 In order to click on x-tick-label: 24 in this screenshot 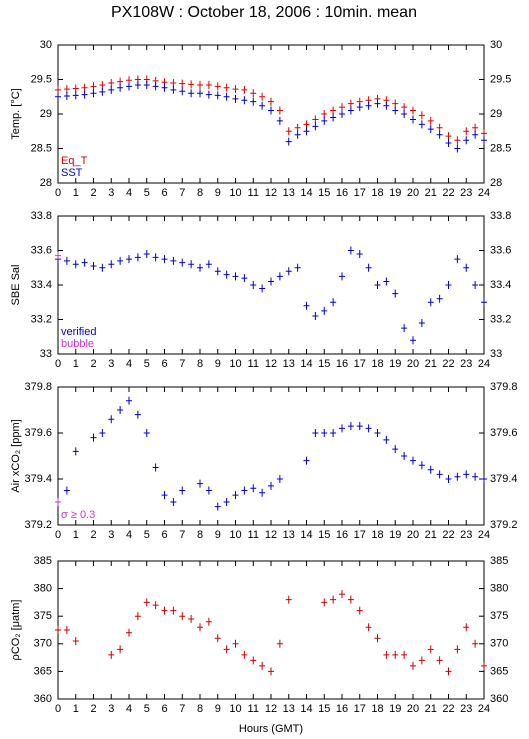, I will do `click(484, 709)`.